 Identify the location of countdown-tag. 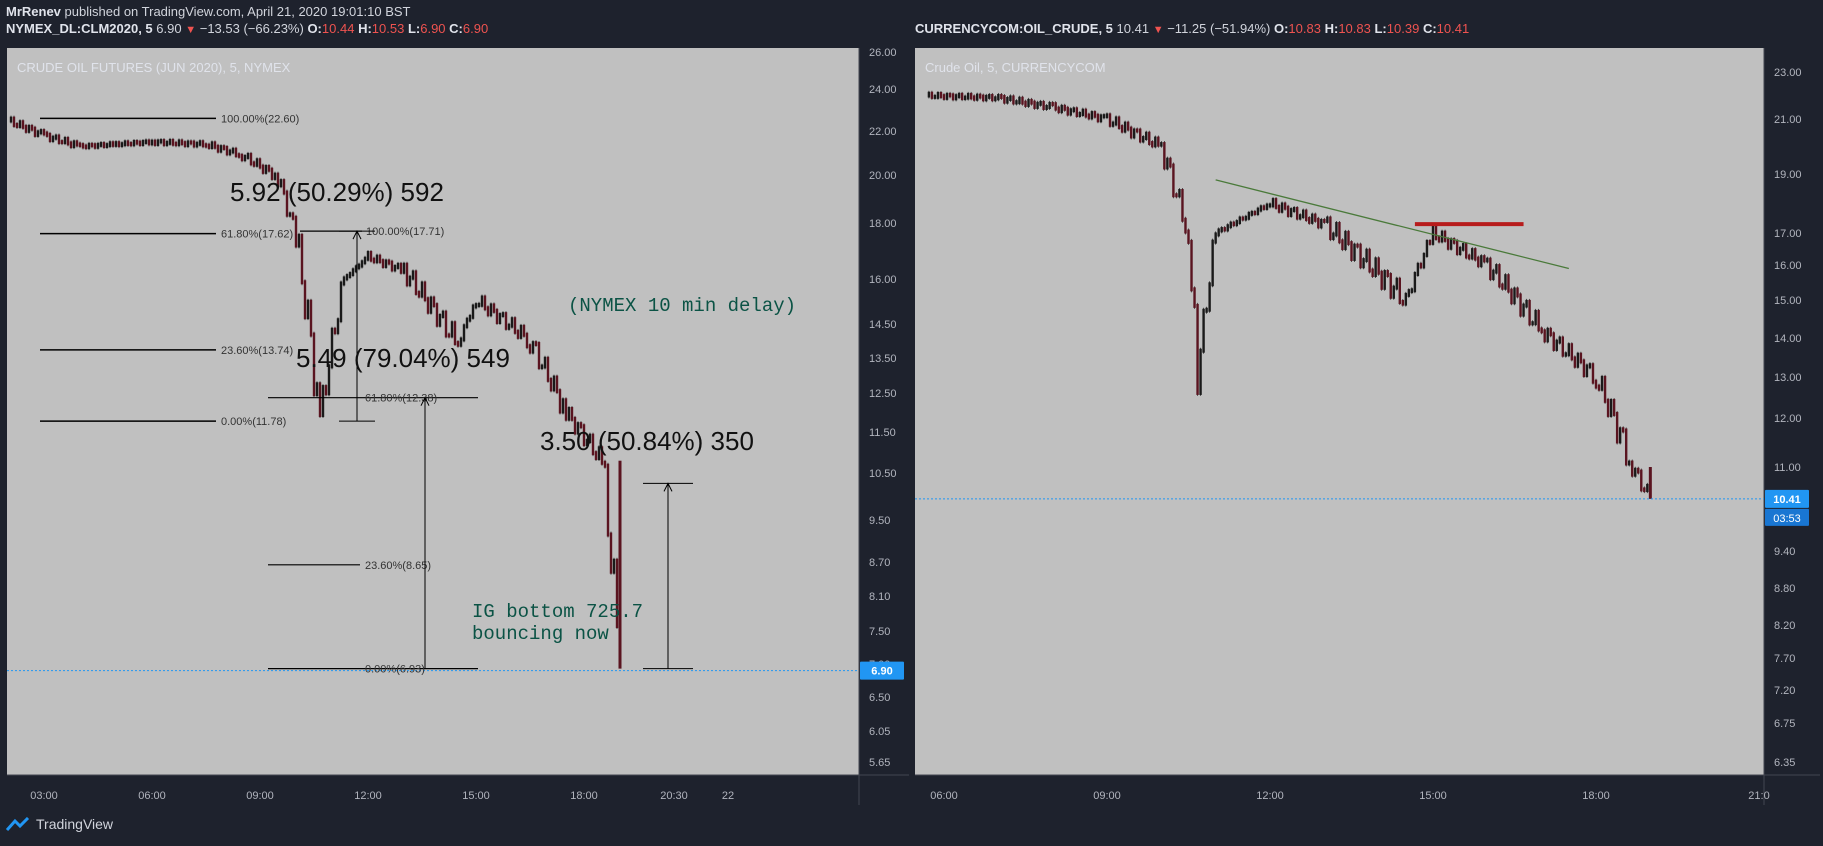
(1787, 517).